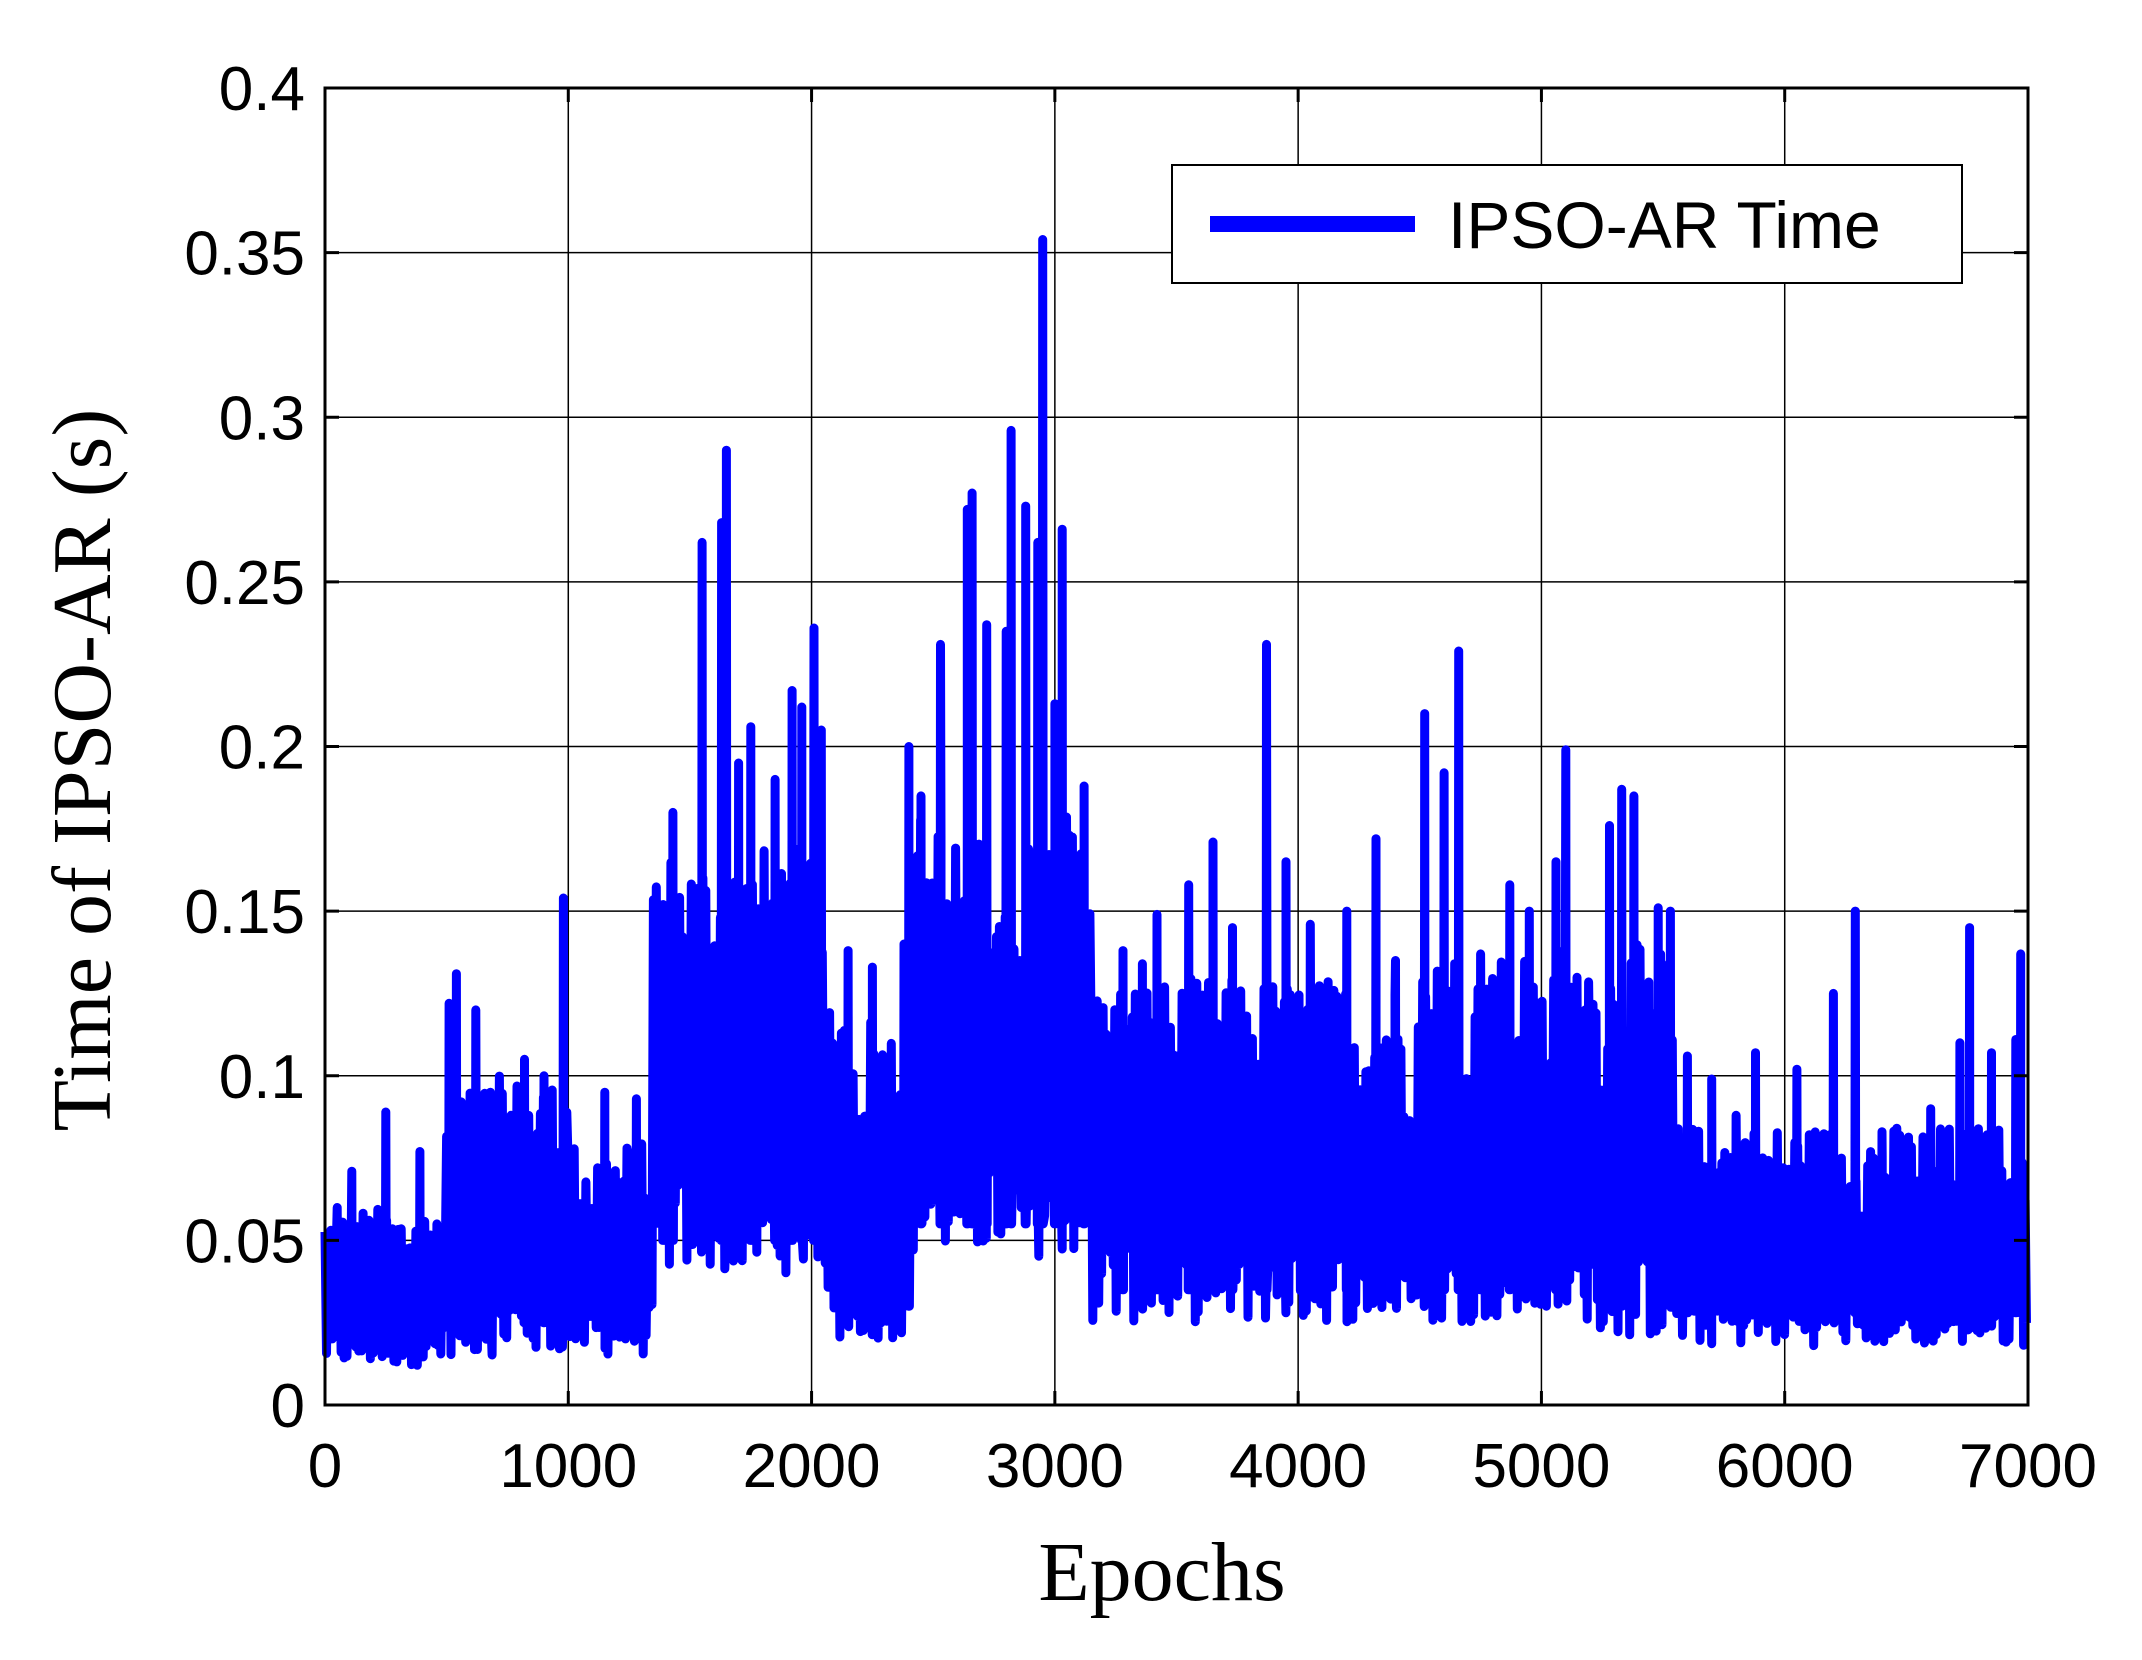  What do you see at coordinates (244, 1241) in the screenshot?
I see `y-tick-label: 0.05` at bounding box center [244, 1241].